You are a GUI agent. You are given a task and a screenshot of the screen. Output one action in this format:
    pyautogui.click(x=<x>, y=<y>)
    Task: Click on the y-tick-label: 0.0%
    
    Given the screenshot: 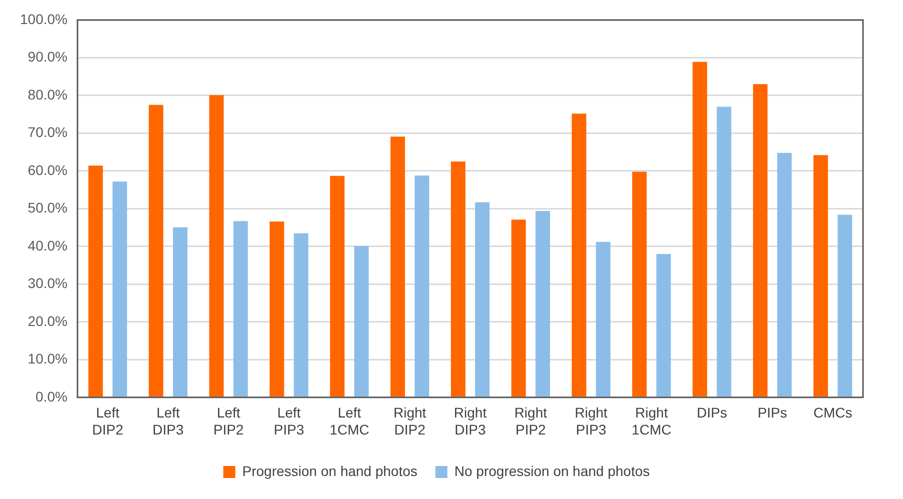 What is the action you would take?
    pyautogui.click(x=52, y=396)
    